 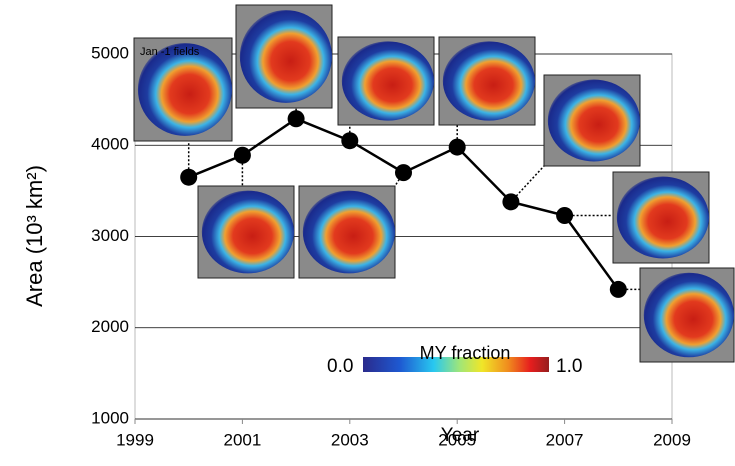 I want to click on connector, so click(x=399, y=179).